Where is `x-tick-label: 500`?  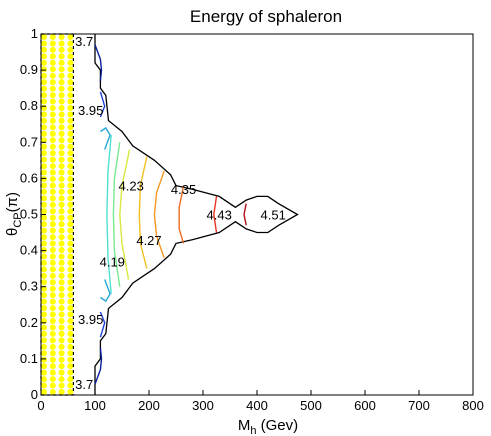 x-tick-label: 500 is located at coordinates (311, 405).